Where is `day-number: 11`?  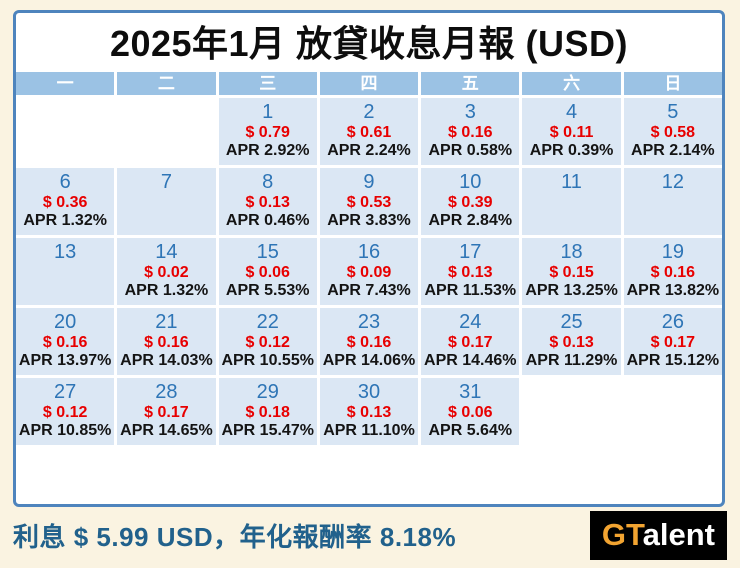 day-number: 11 is located at coordinates (571, 182).